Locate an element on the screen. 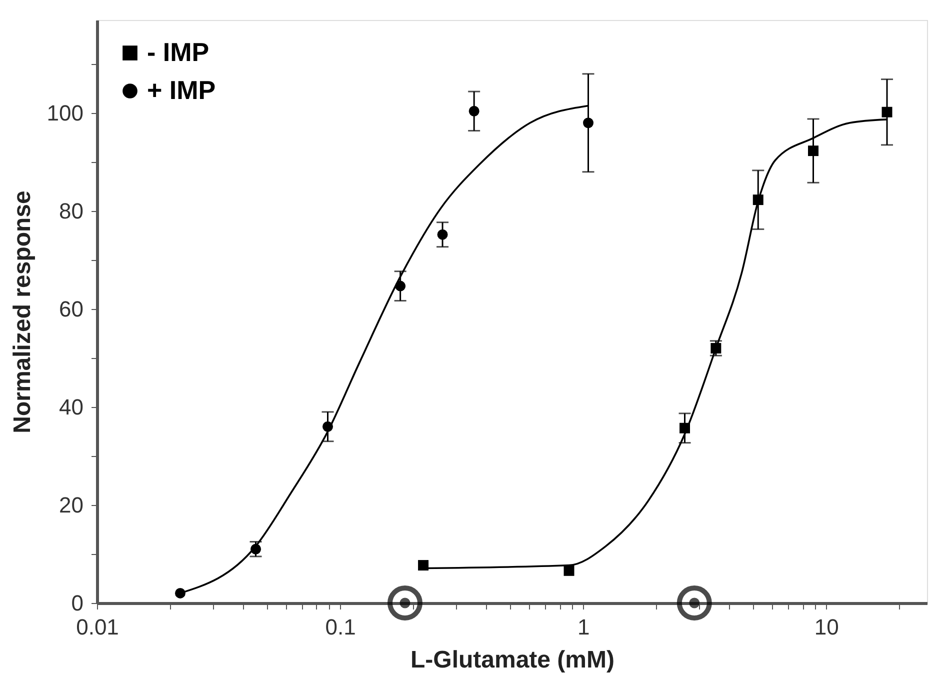 The image size is (932, 682). y-tick-label: 100 is located at coordinates (65, 113).